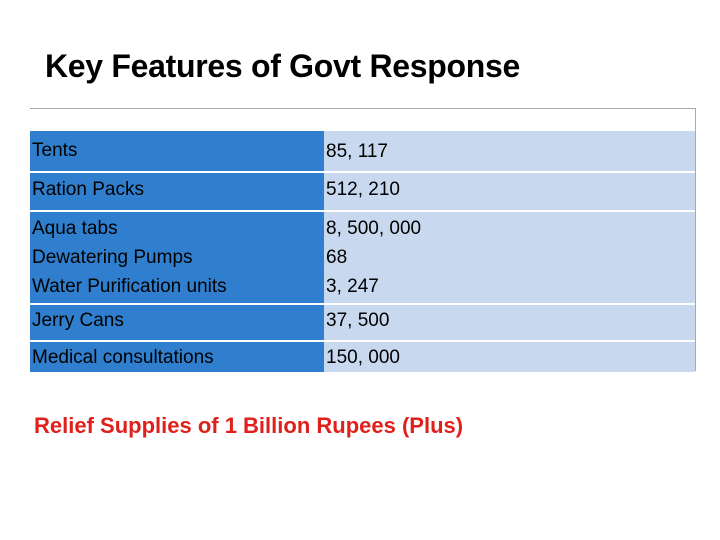 The width and height of the screenshot is (720, 540). I want to click on item-label: Medical consultations, so click(123, 357).